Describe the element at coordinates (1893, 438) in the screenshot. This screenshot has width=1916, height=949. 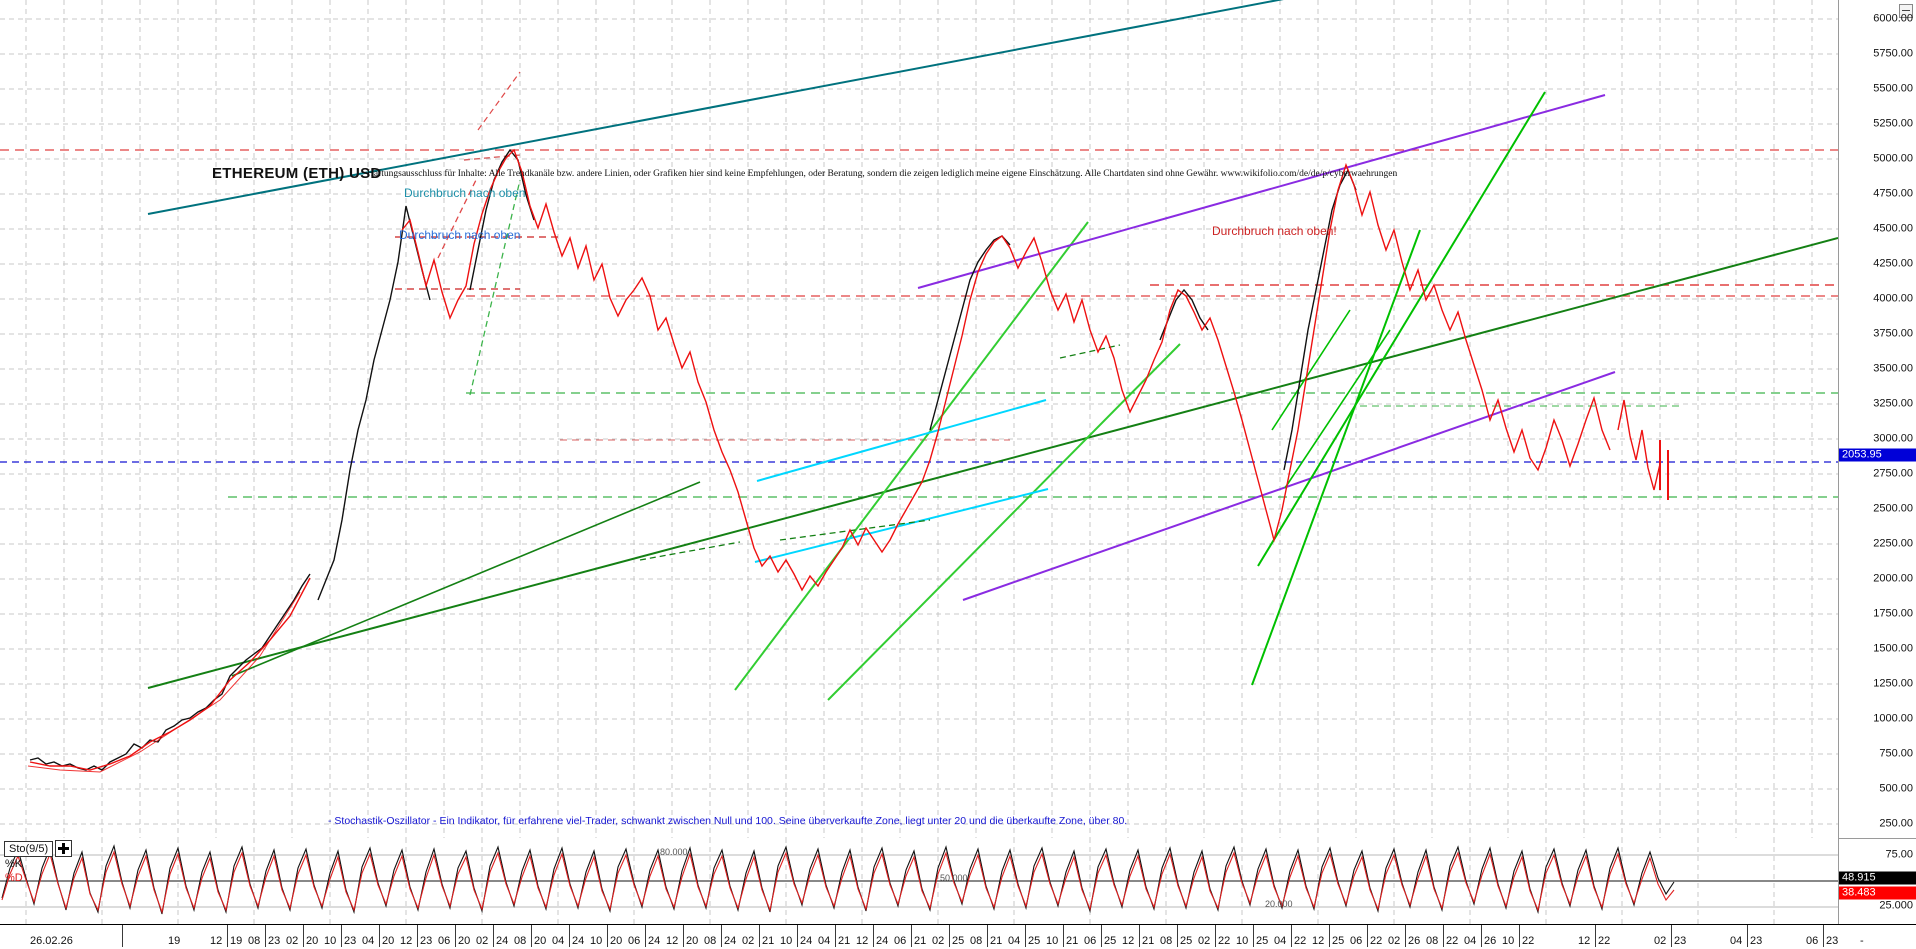
I see `y-tick: 3000.00` at that location.